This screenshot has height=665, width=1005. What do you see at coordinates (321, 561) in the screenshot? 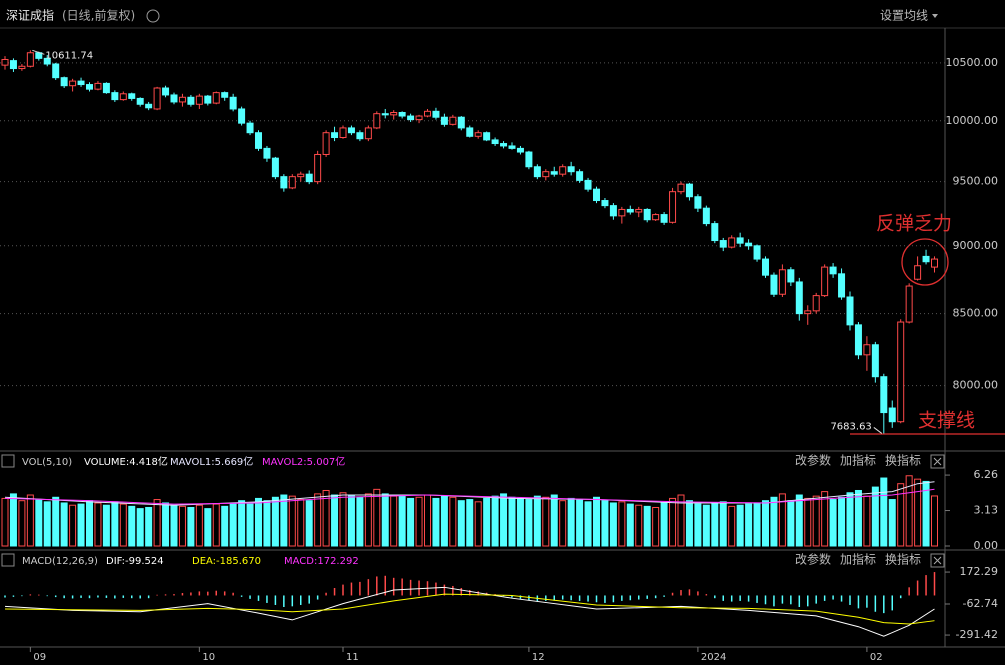
I see `legend-value: MACD:172.292` at bounding box center [321, 561].